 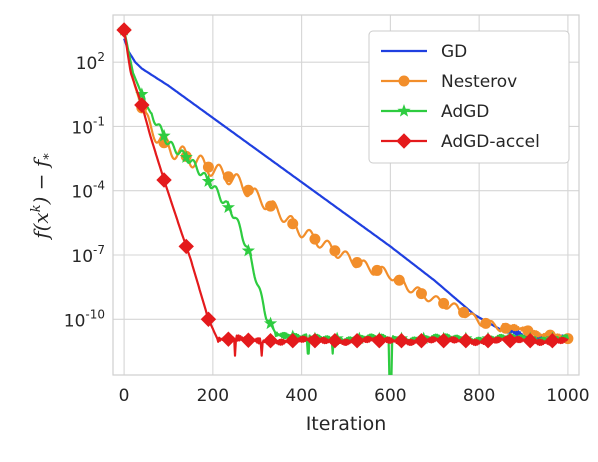 I want to click on y-tick-label: 10², so click(x=90, y=62).